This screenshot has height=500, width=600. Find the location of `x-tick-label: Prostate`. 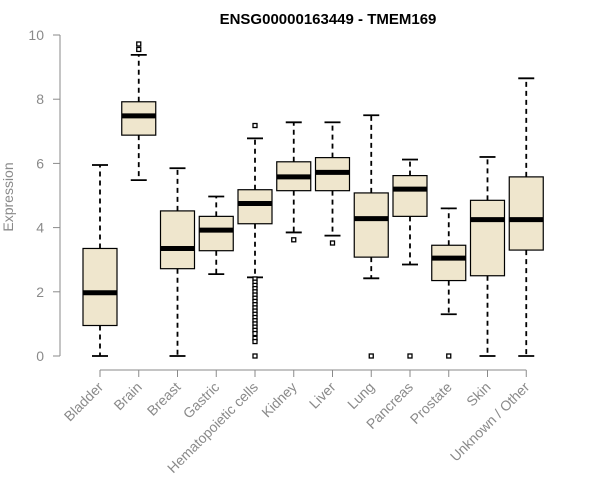

x-tick-label: Prostate is located at coordinates (431, 403).